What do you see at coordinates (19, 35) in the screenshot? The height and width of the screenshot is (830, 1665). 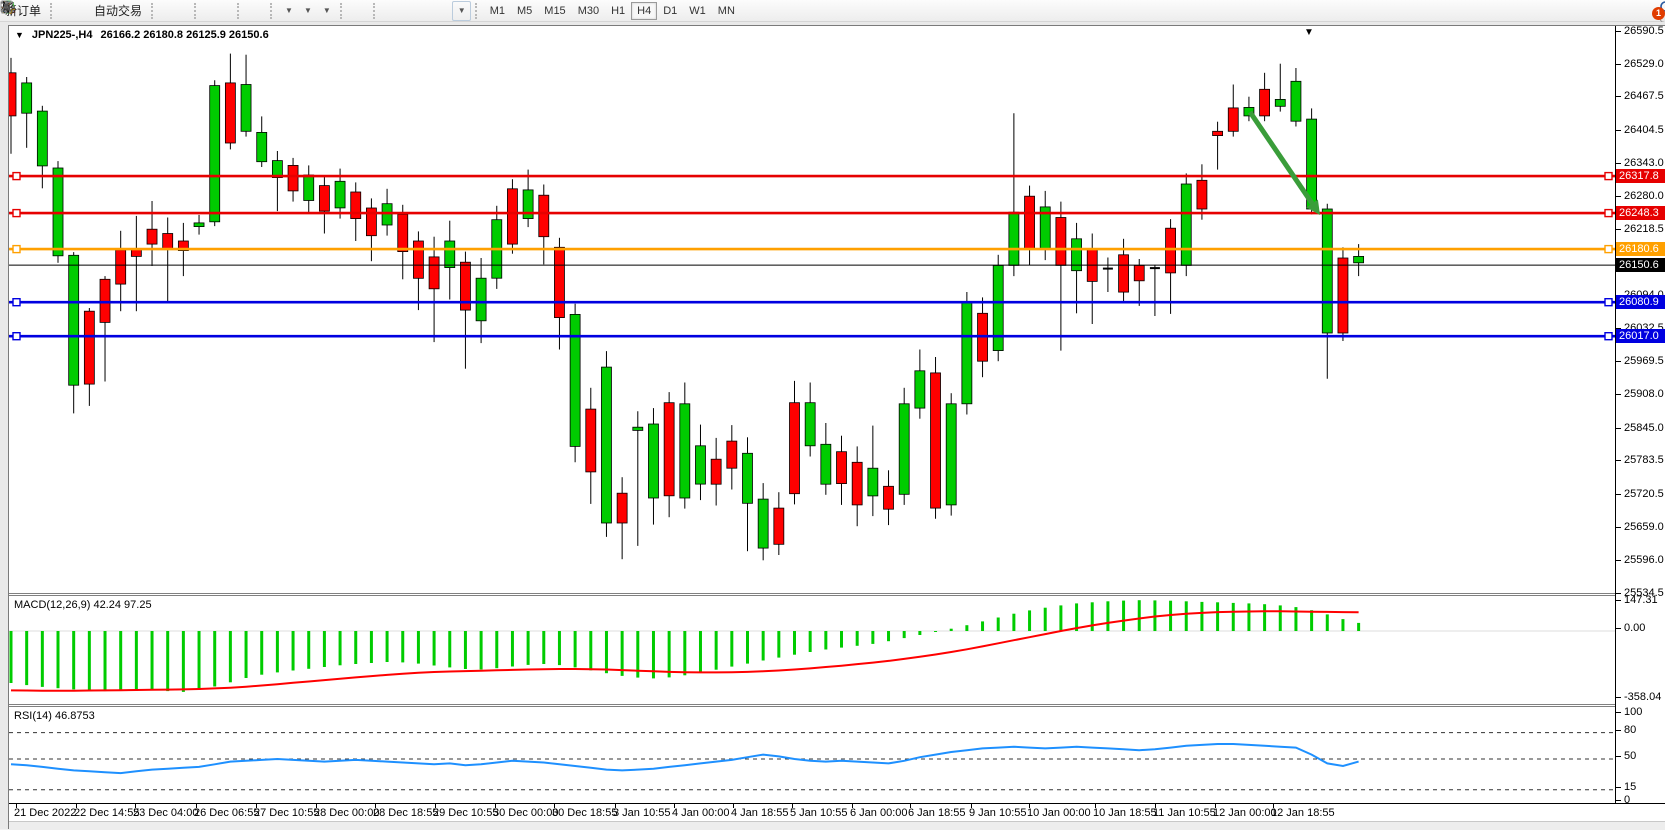 I see `chart-title-arrow-icon: ▼` at bounding box center [19, 35].